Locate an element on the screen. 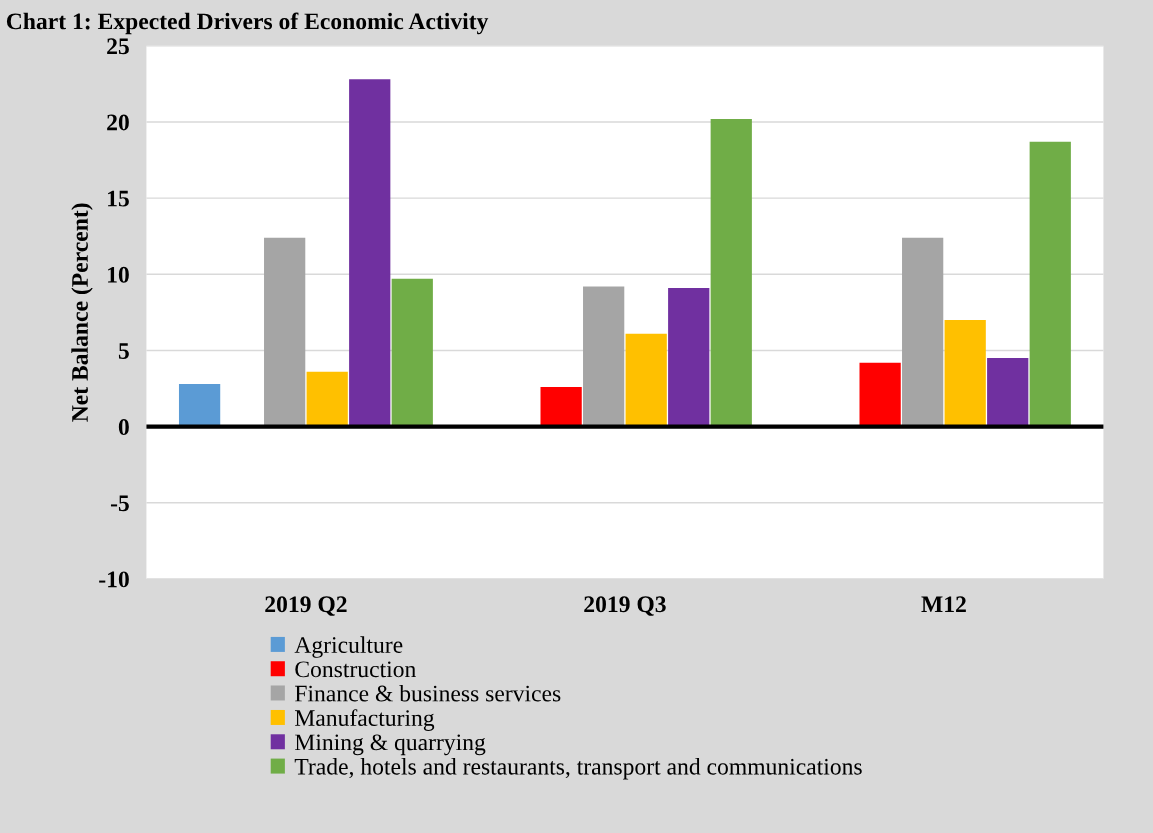 This screenshot has height=833, width=1153. legend-label: Finance & business services is located at coordinates (428, 693).